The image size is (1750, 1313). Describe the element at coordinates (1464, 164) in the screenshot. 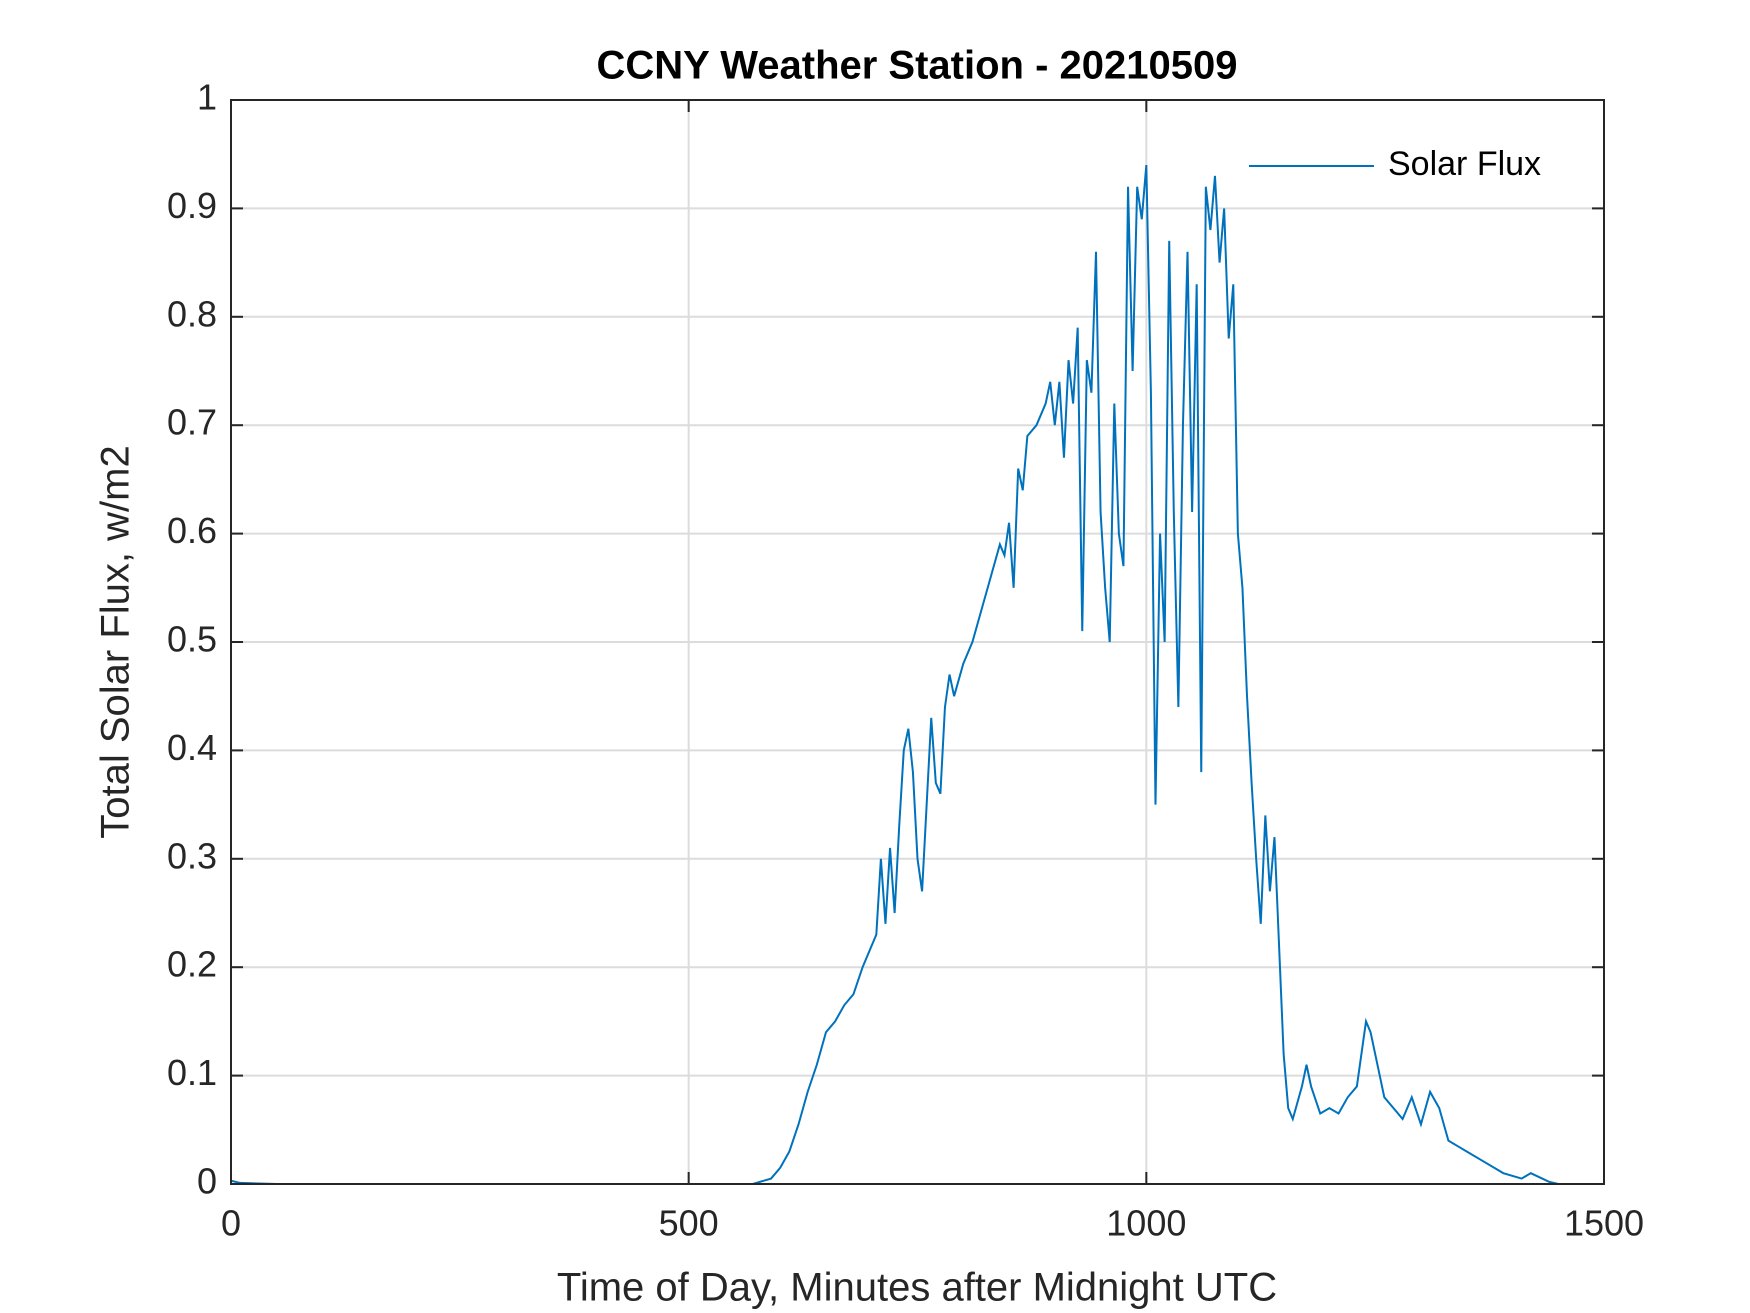

I see `legend-label: Solar Flux` at that location.